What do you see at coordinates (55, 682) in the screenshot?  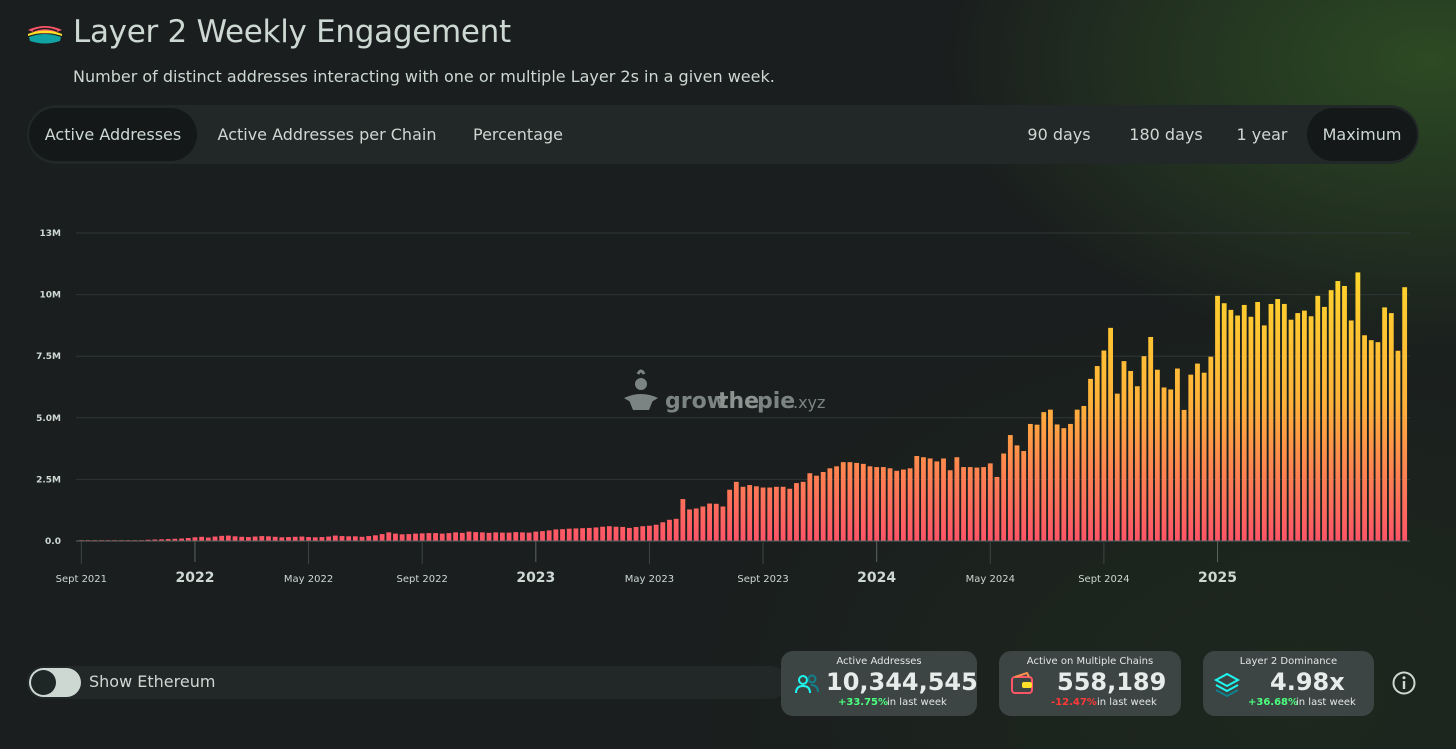 I see `show-ethereum-toggle` at bounding box center [55, 682].